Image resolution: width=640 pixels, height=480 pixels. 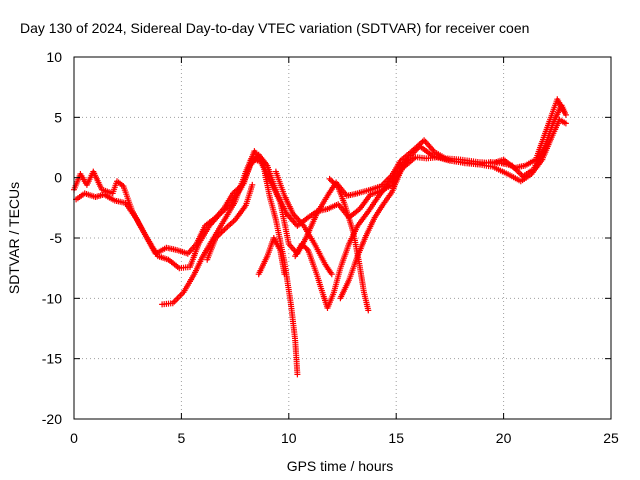 What do you see at coordinates (504, 438) in the screenshot?
I see `x-tick-label: 20` at bounding box center [504, 438].